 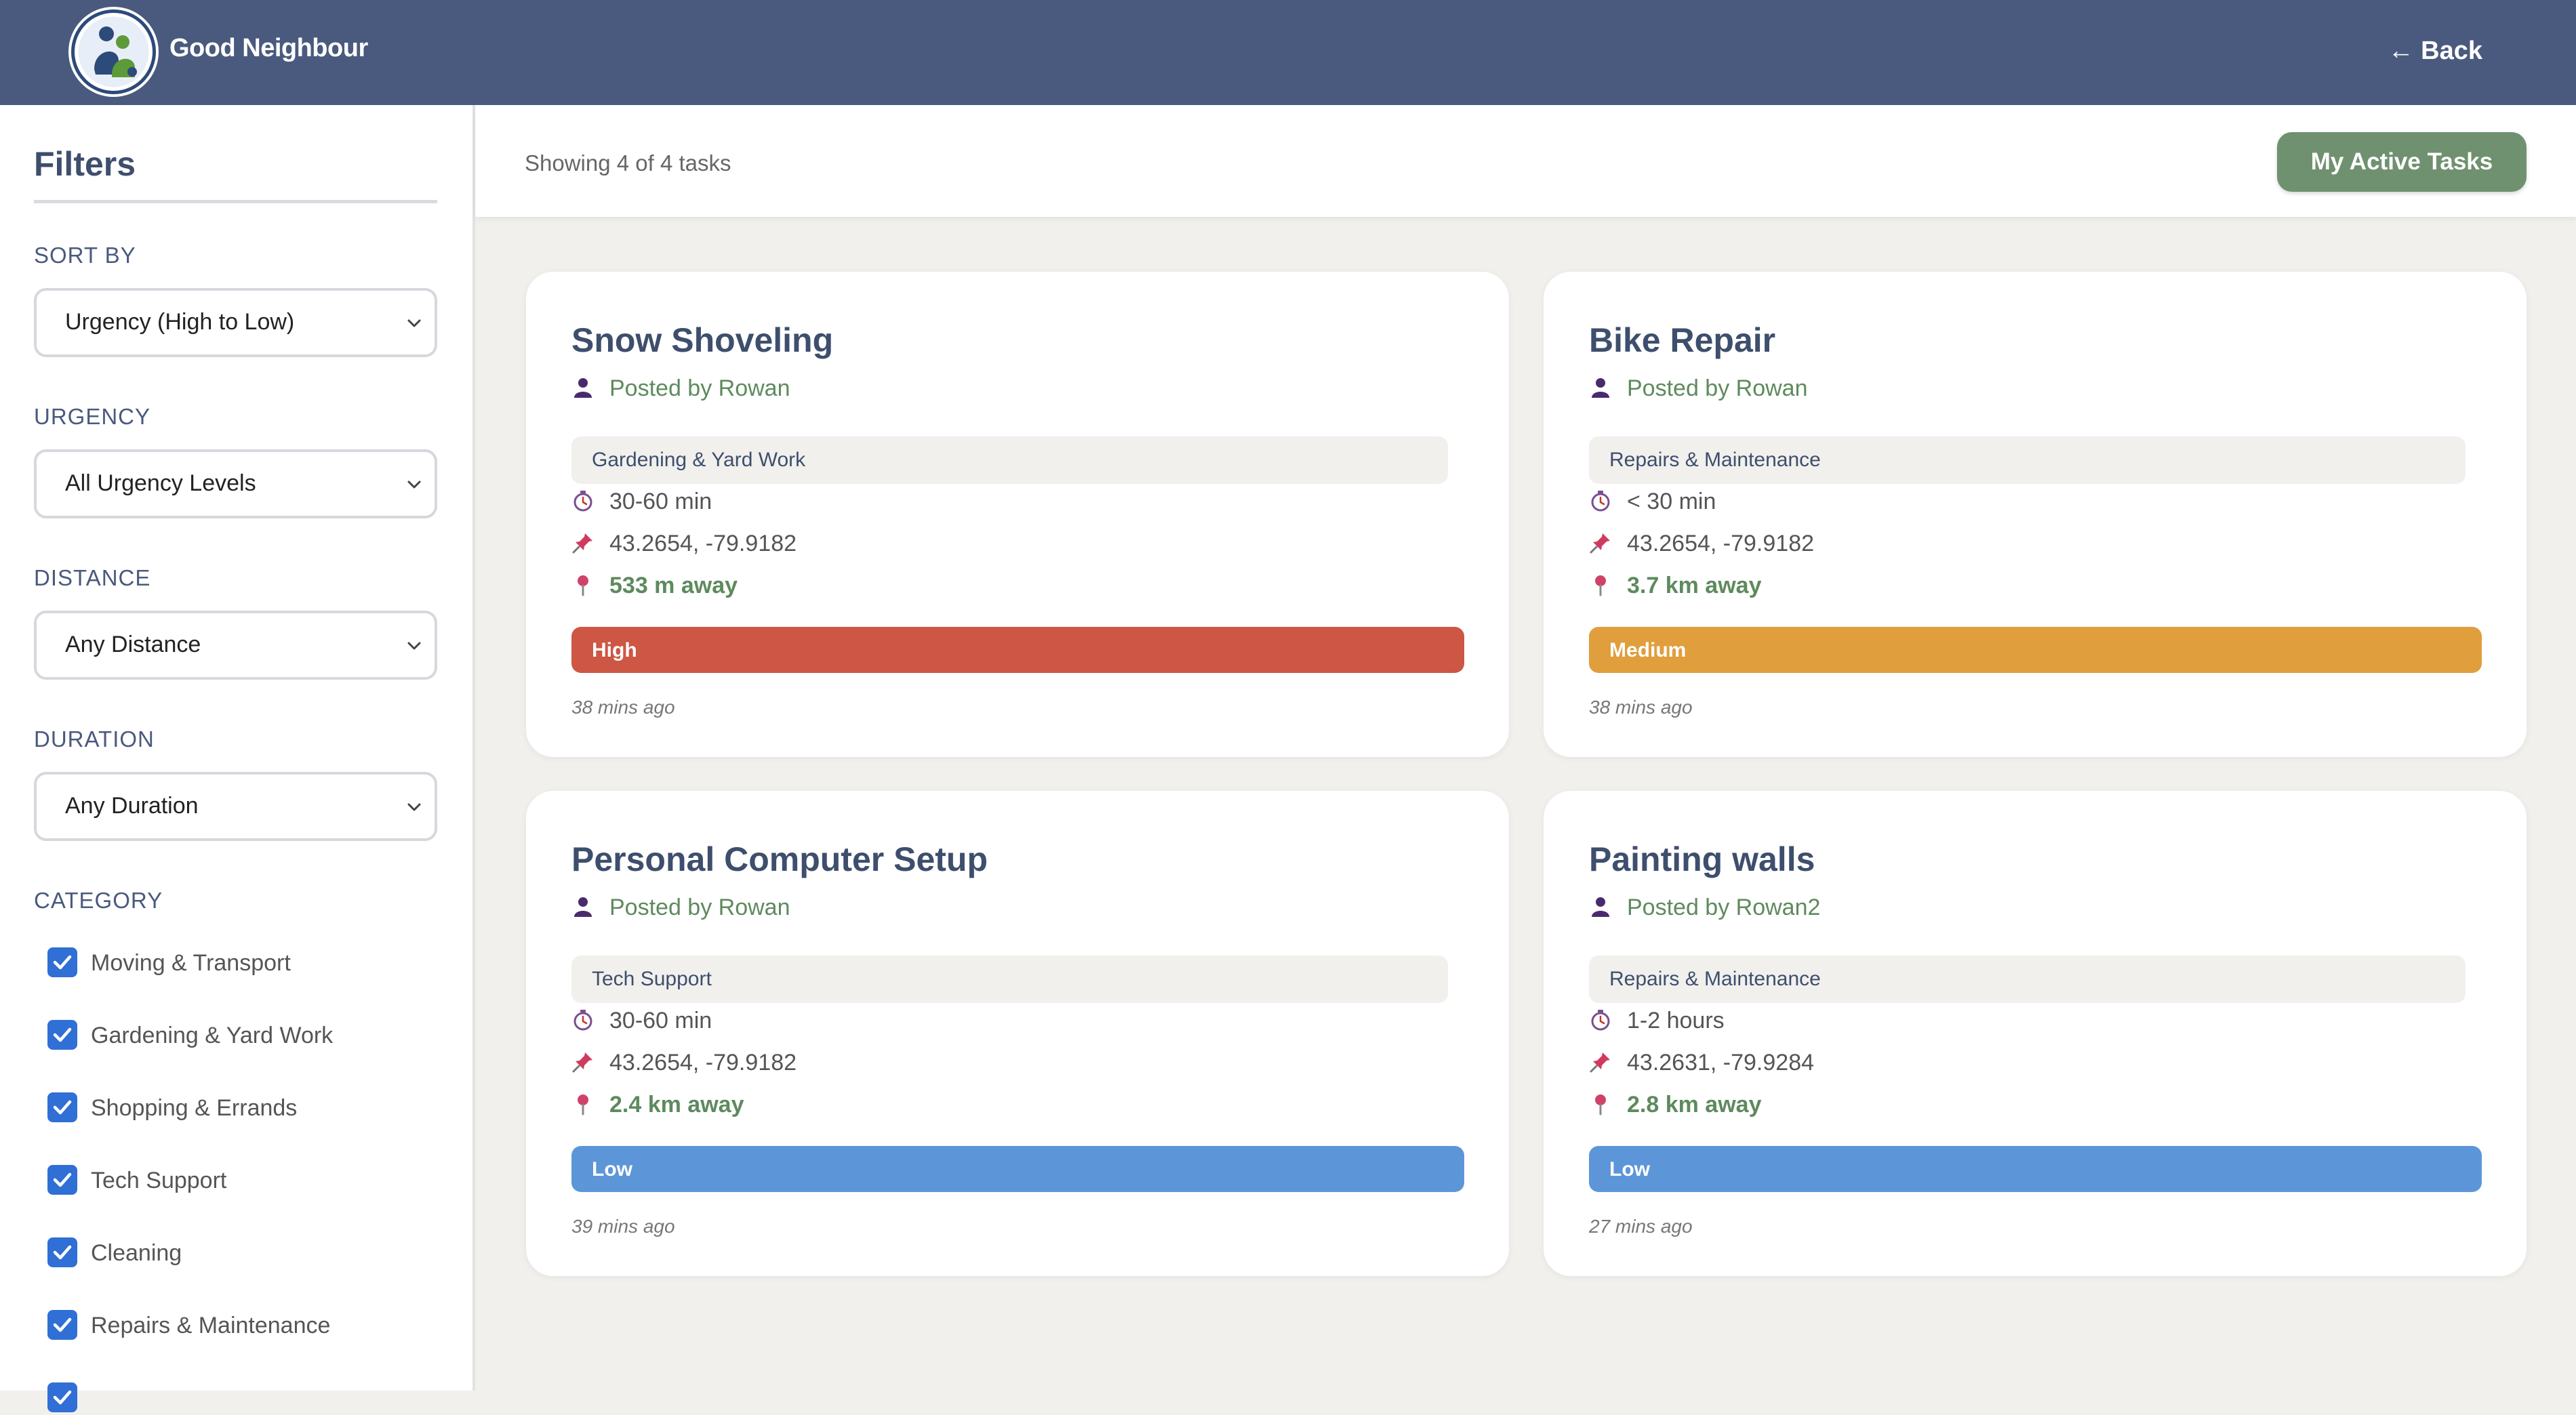 I want to click on urgency-label: URGENCY, so click(x=92, y=416).